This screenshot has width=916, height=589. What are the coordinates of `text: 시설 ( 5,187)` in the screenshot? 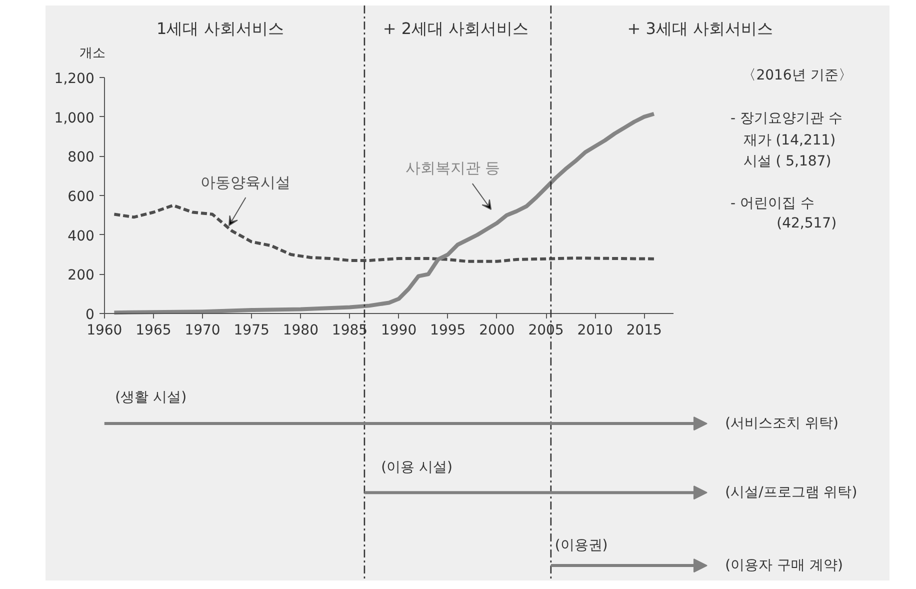 It's located at (787, 161).